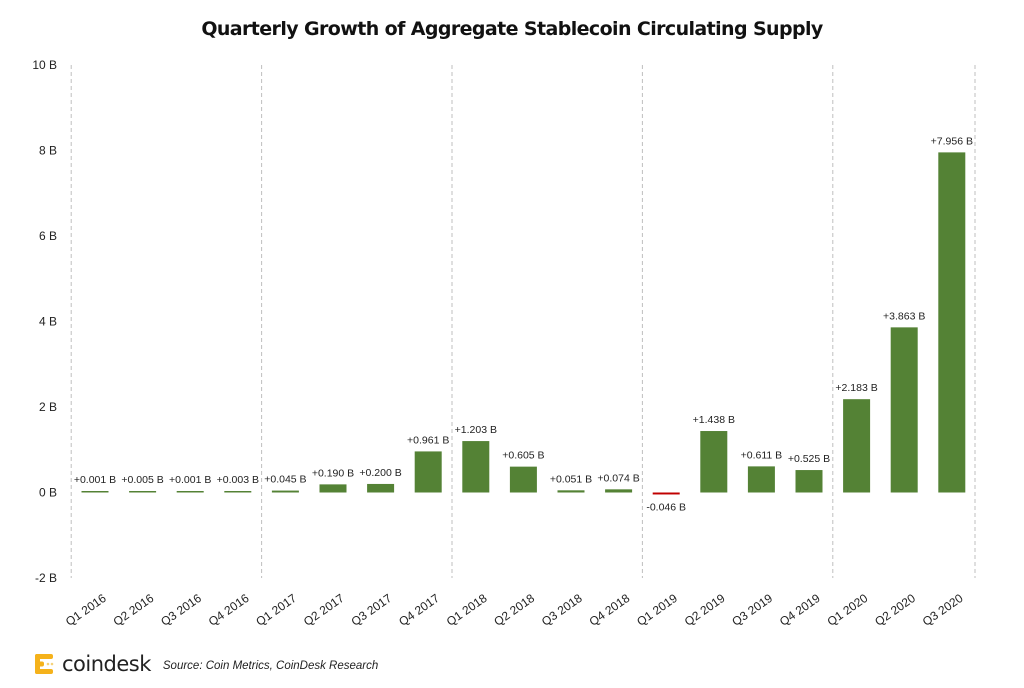  Describe the element at coordinates (276, 610) in the screenshot. I see `x-tick-label: Q1 2017` at that location.